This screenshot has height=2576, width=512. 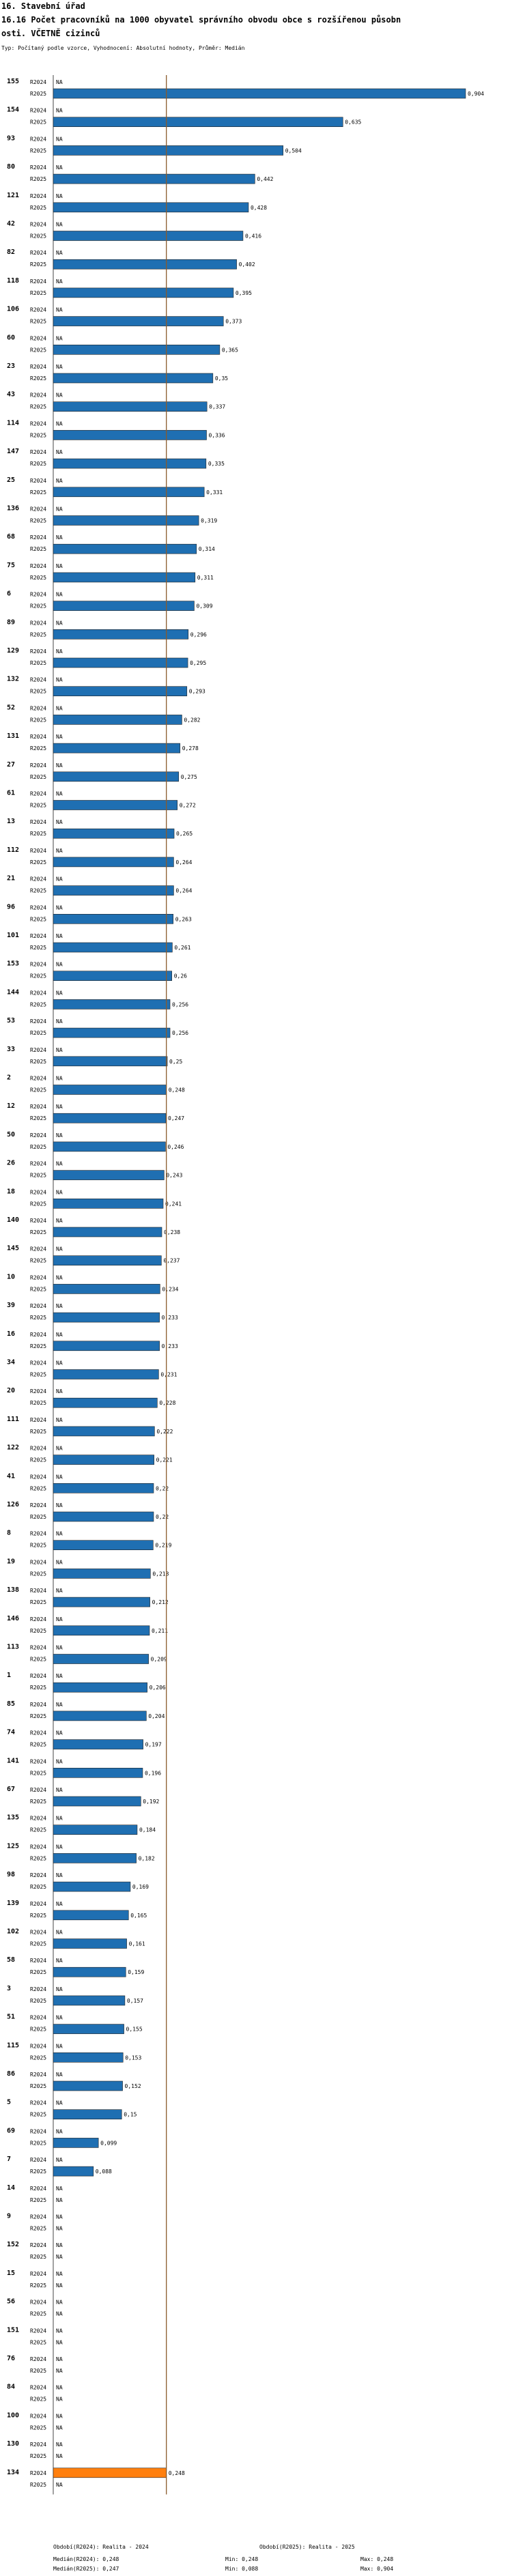 What do you see at coordinates (153, 1745) in the screenshot?
I see `data-label: 0,197` at bounding box center [153, 1745].